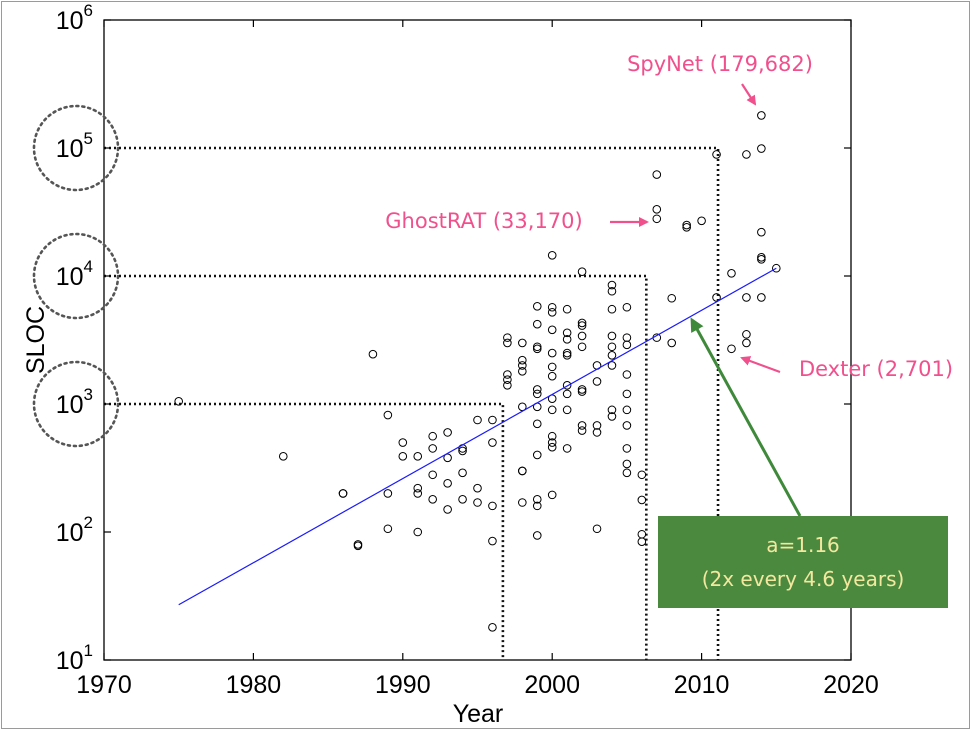  Describe the element at coordinates (88, 138) in the screenshot. I see `y-tick-exponent: 5` at that location.